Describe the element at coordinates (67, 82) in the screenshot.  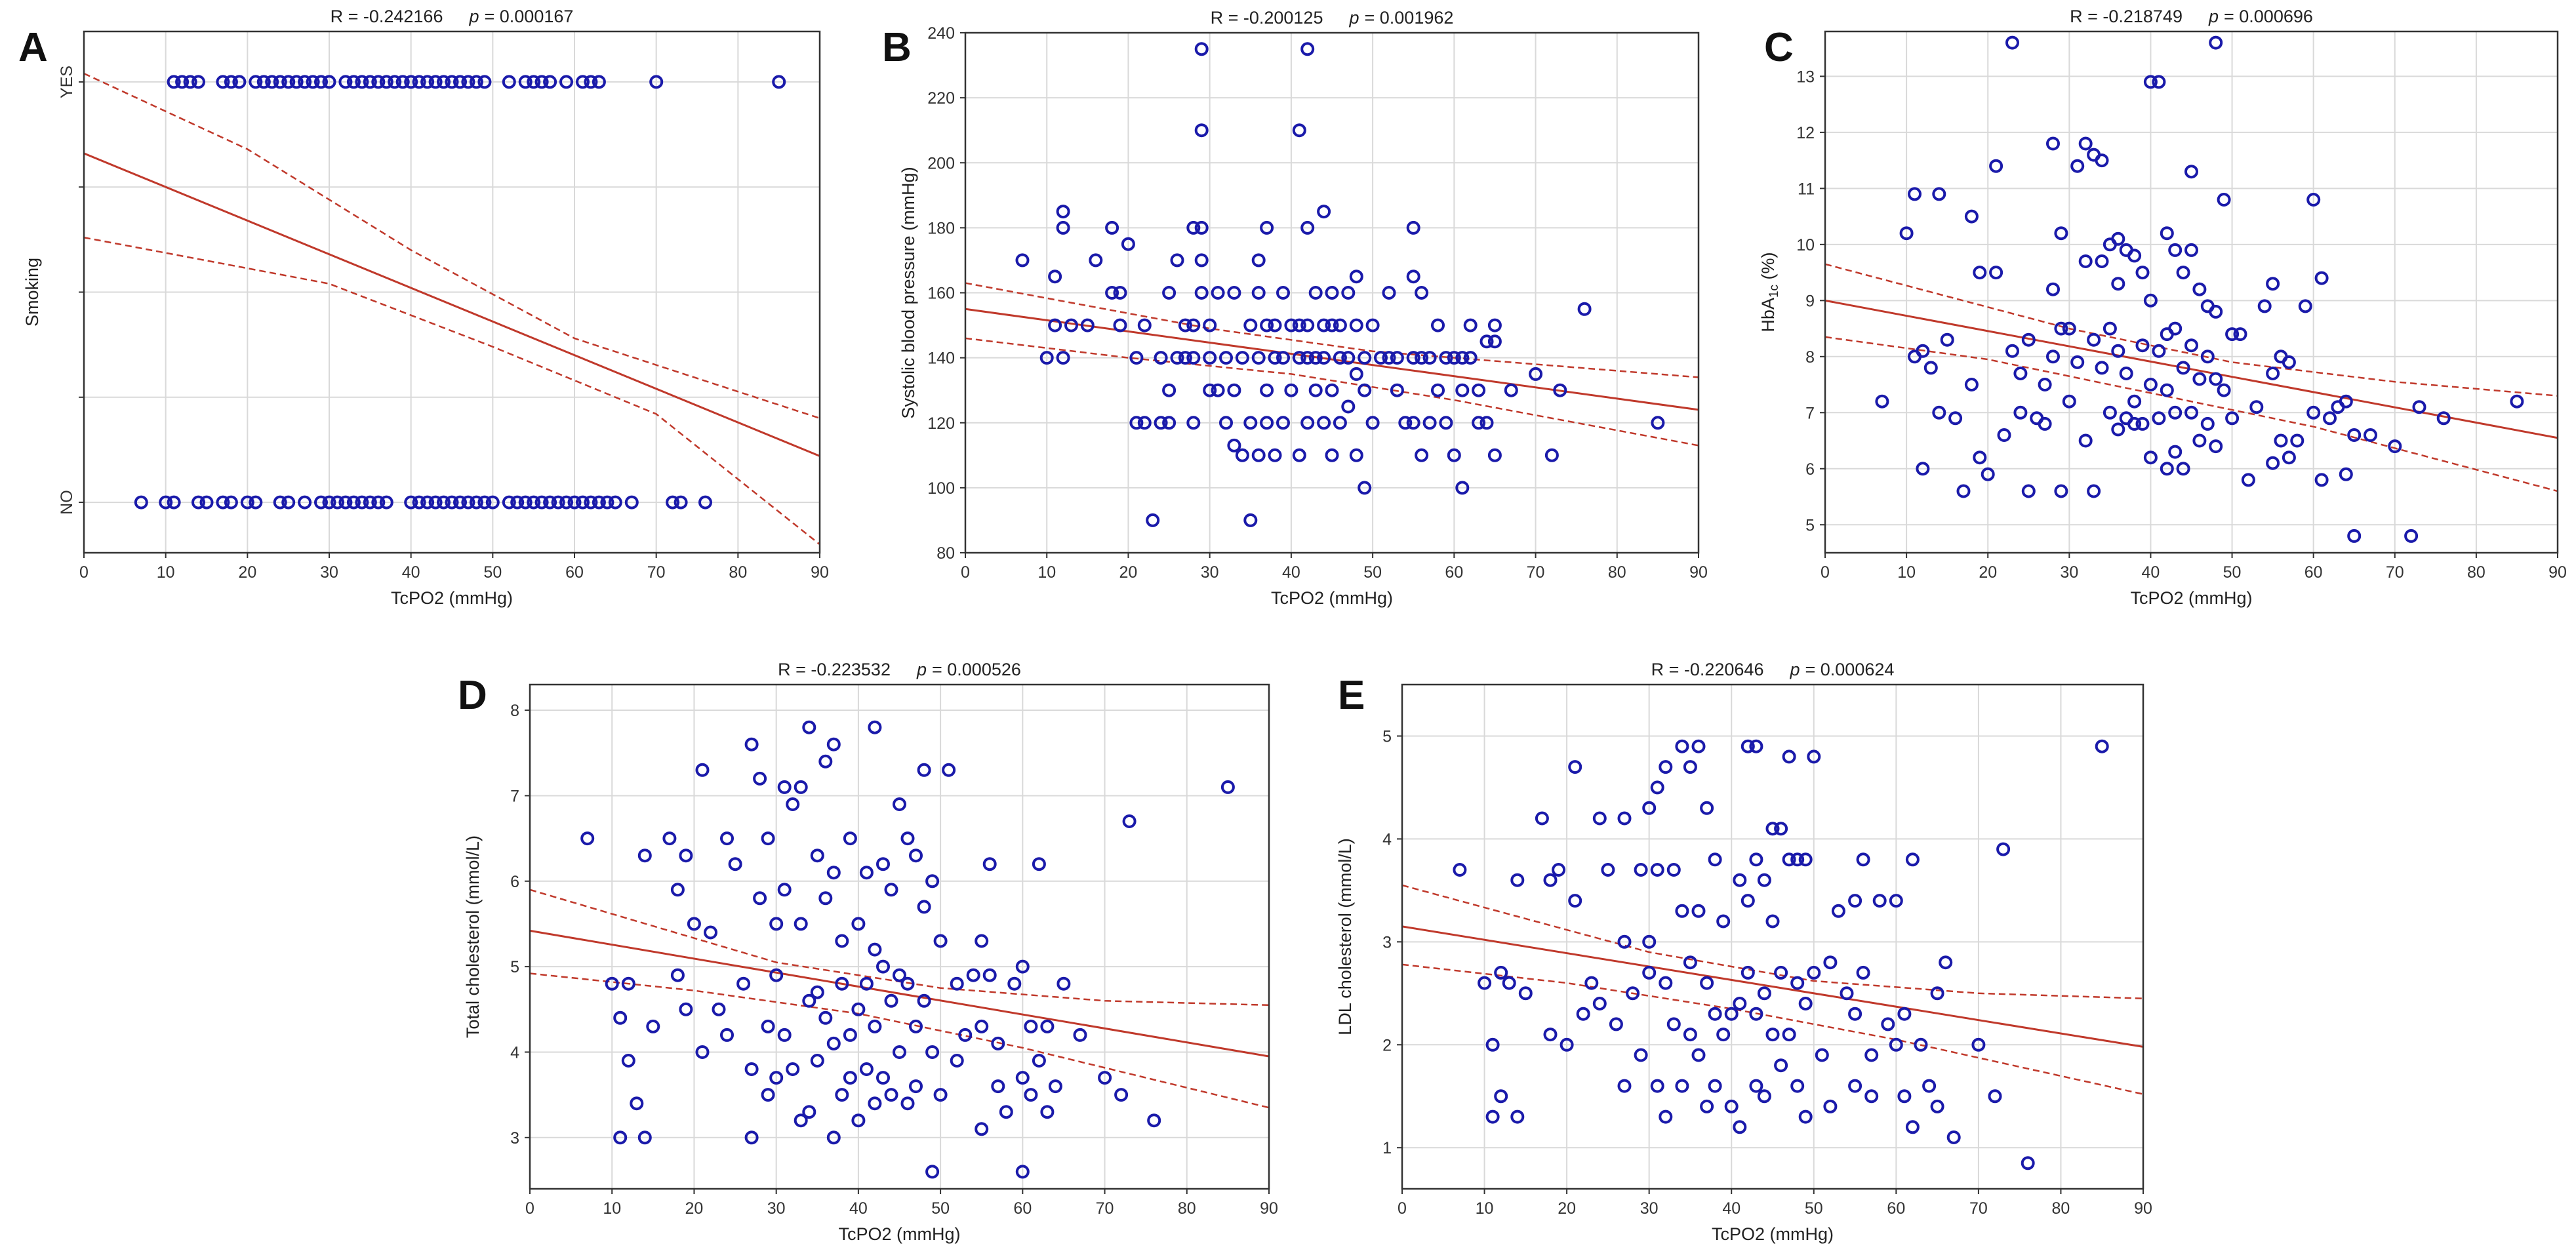
I see `y-tick-label: YES` at that location.